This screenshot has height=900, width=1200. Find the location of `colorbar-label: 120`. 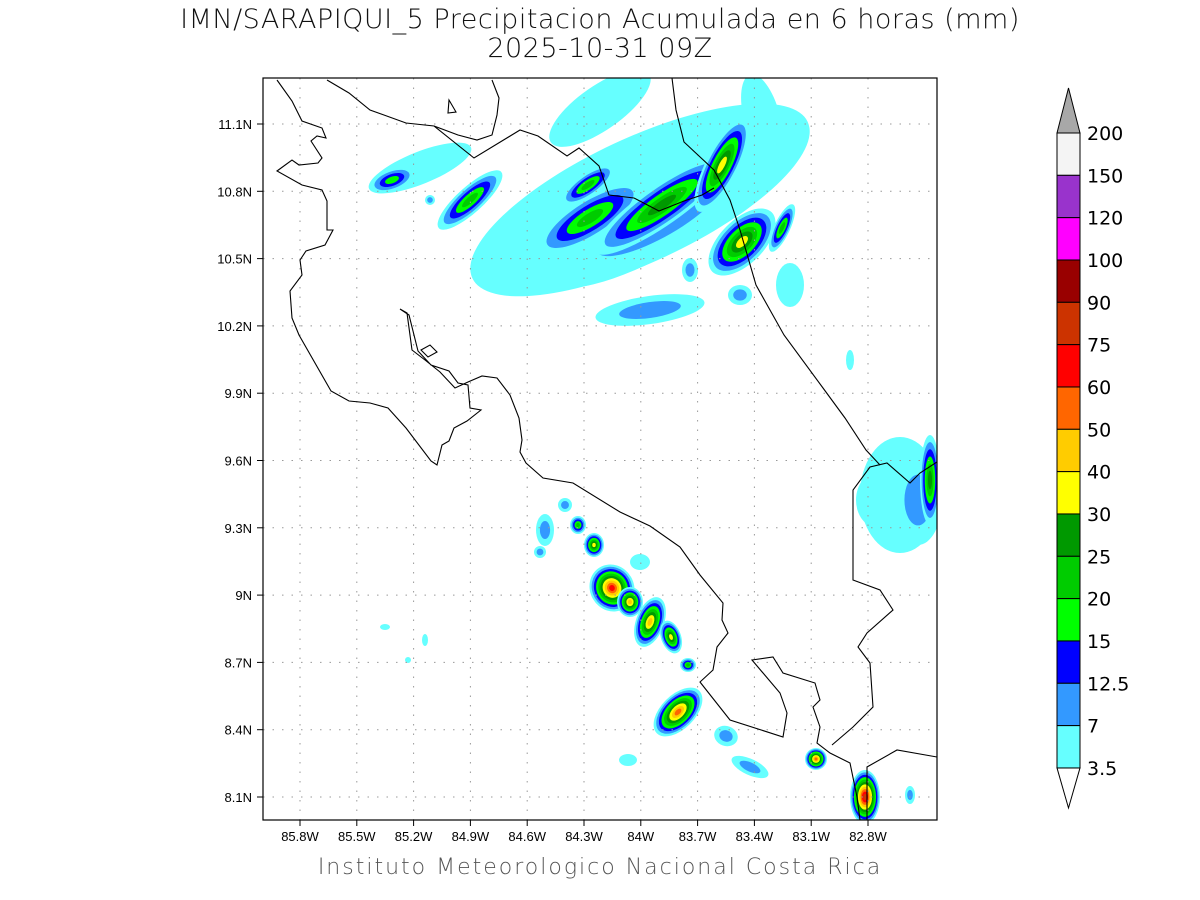

colorbar-label: 120 is located at coordinates (1105, 219).